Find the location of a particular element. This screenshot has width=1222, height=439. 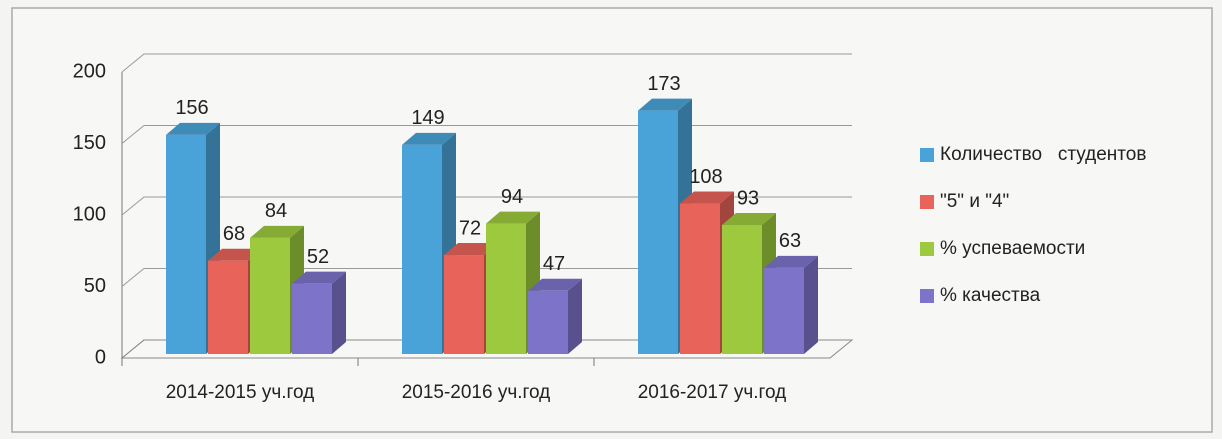

x-tick-label: 2016-2017 уч.год is located at coordinates (712, 392).